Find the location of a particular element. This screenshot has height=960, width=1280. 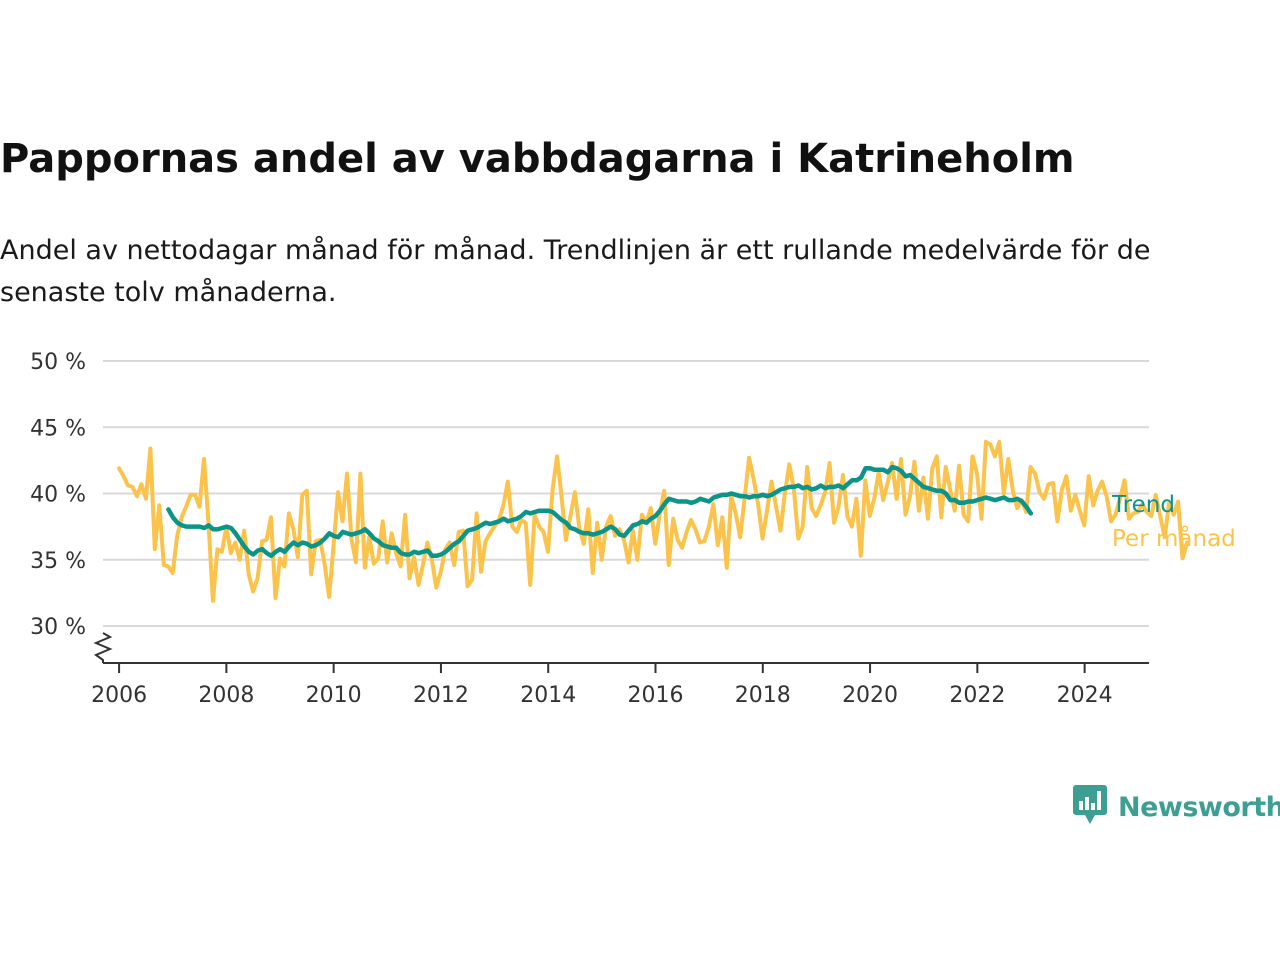

x-tick-label: 2014 is located at coordinates (548, 695).